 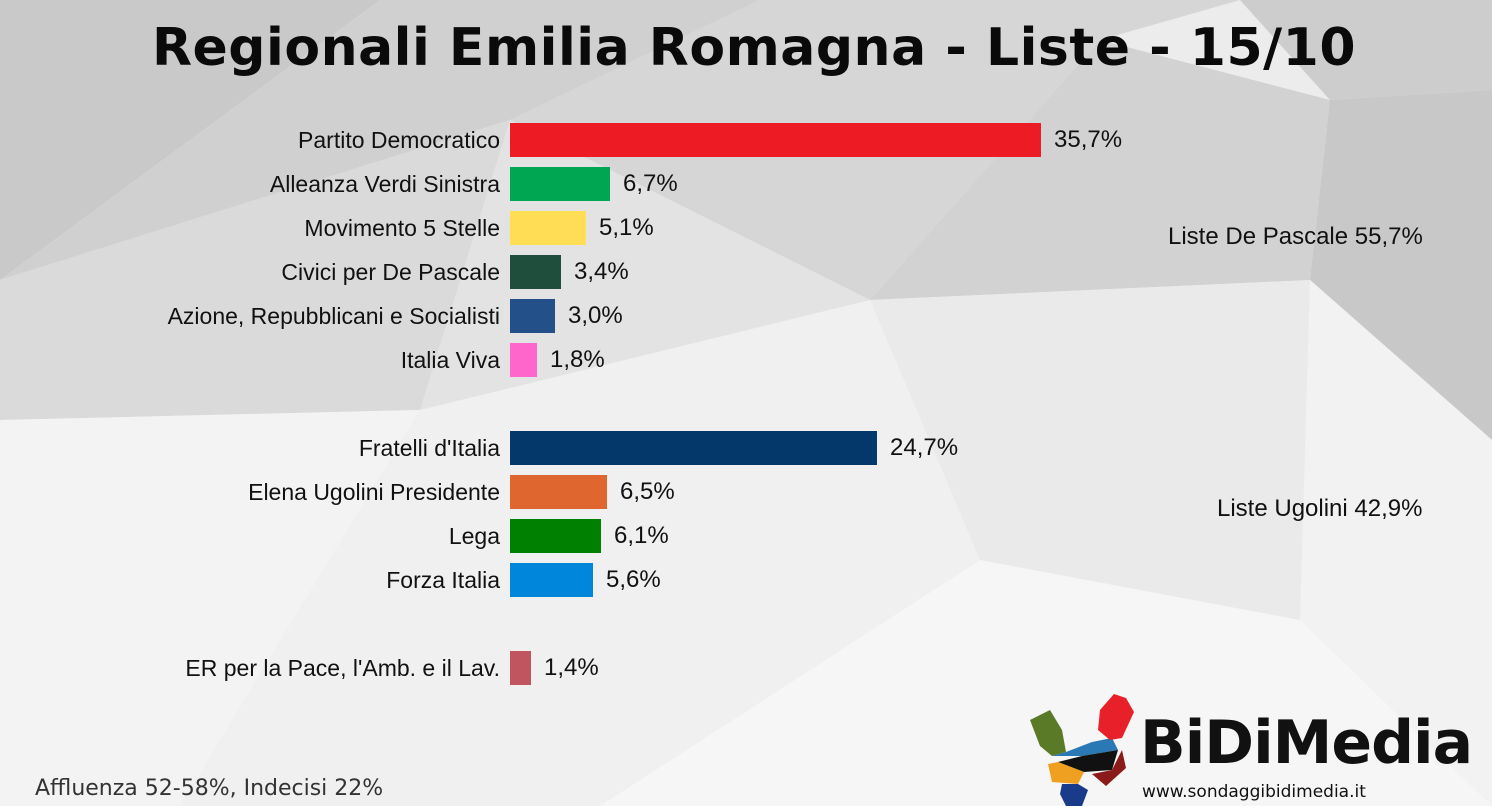 What do you see at coordinates (746, 228) in the screenshot?
I see `bar-row: Movimento 5 Stelle 5,1%` at bounding box center [746, 228].